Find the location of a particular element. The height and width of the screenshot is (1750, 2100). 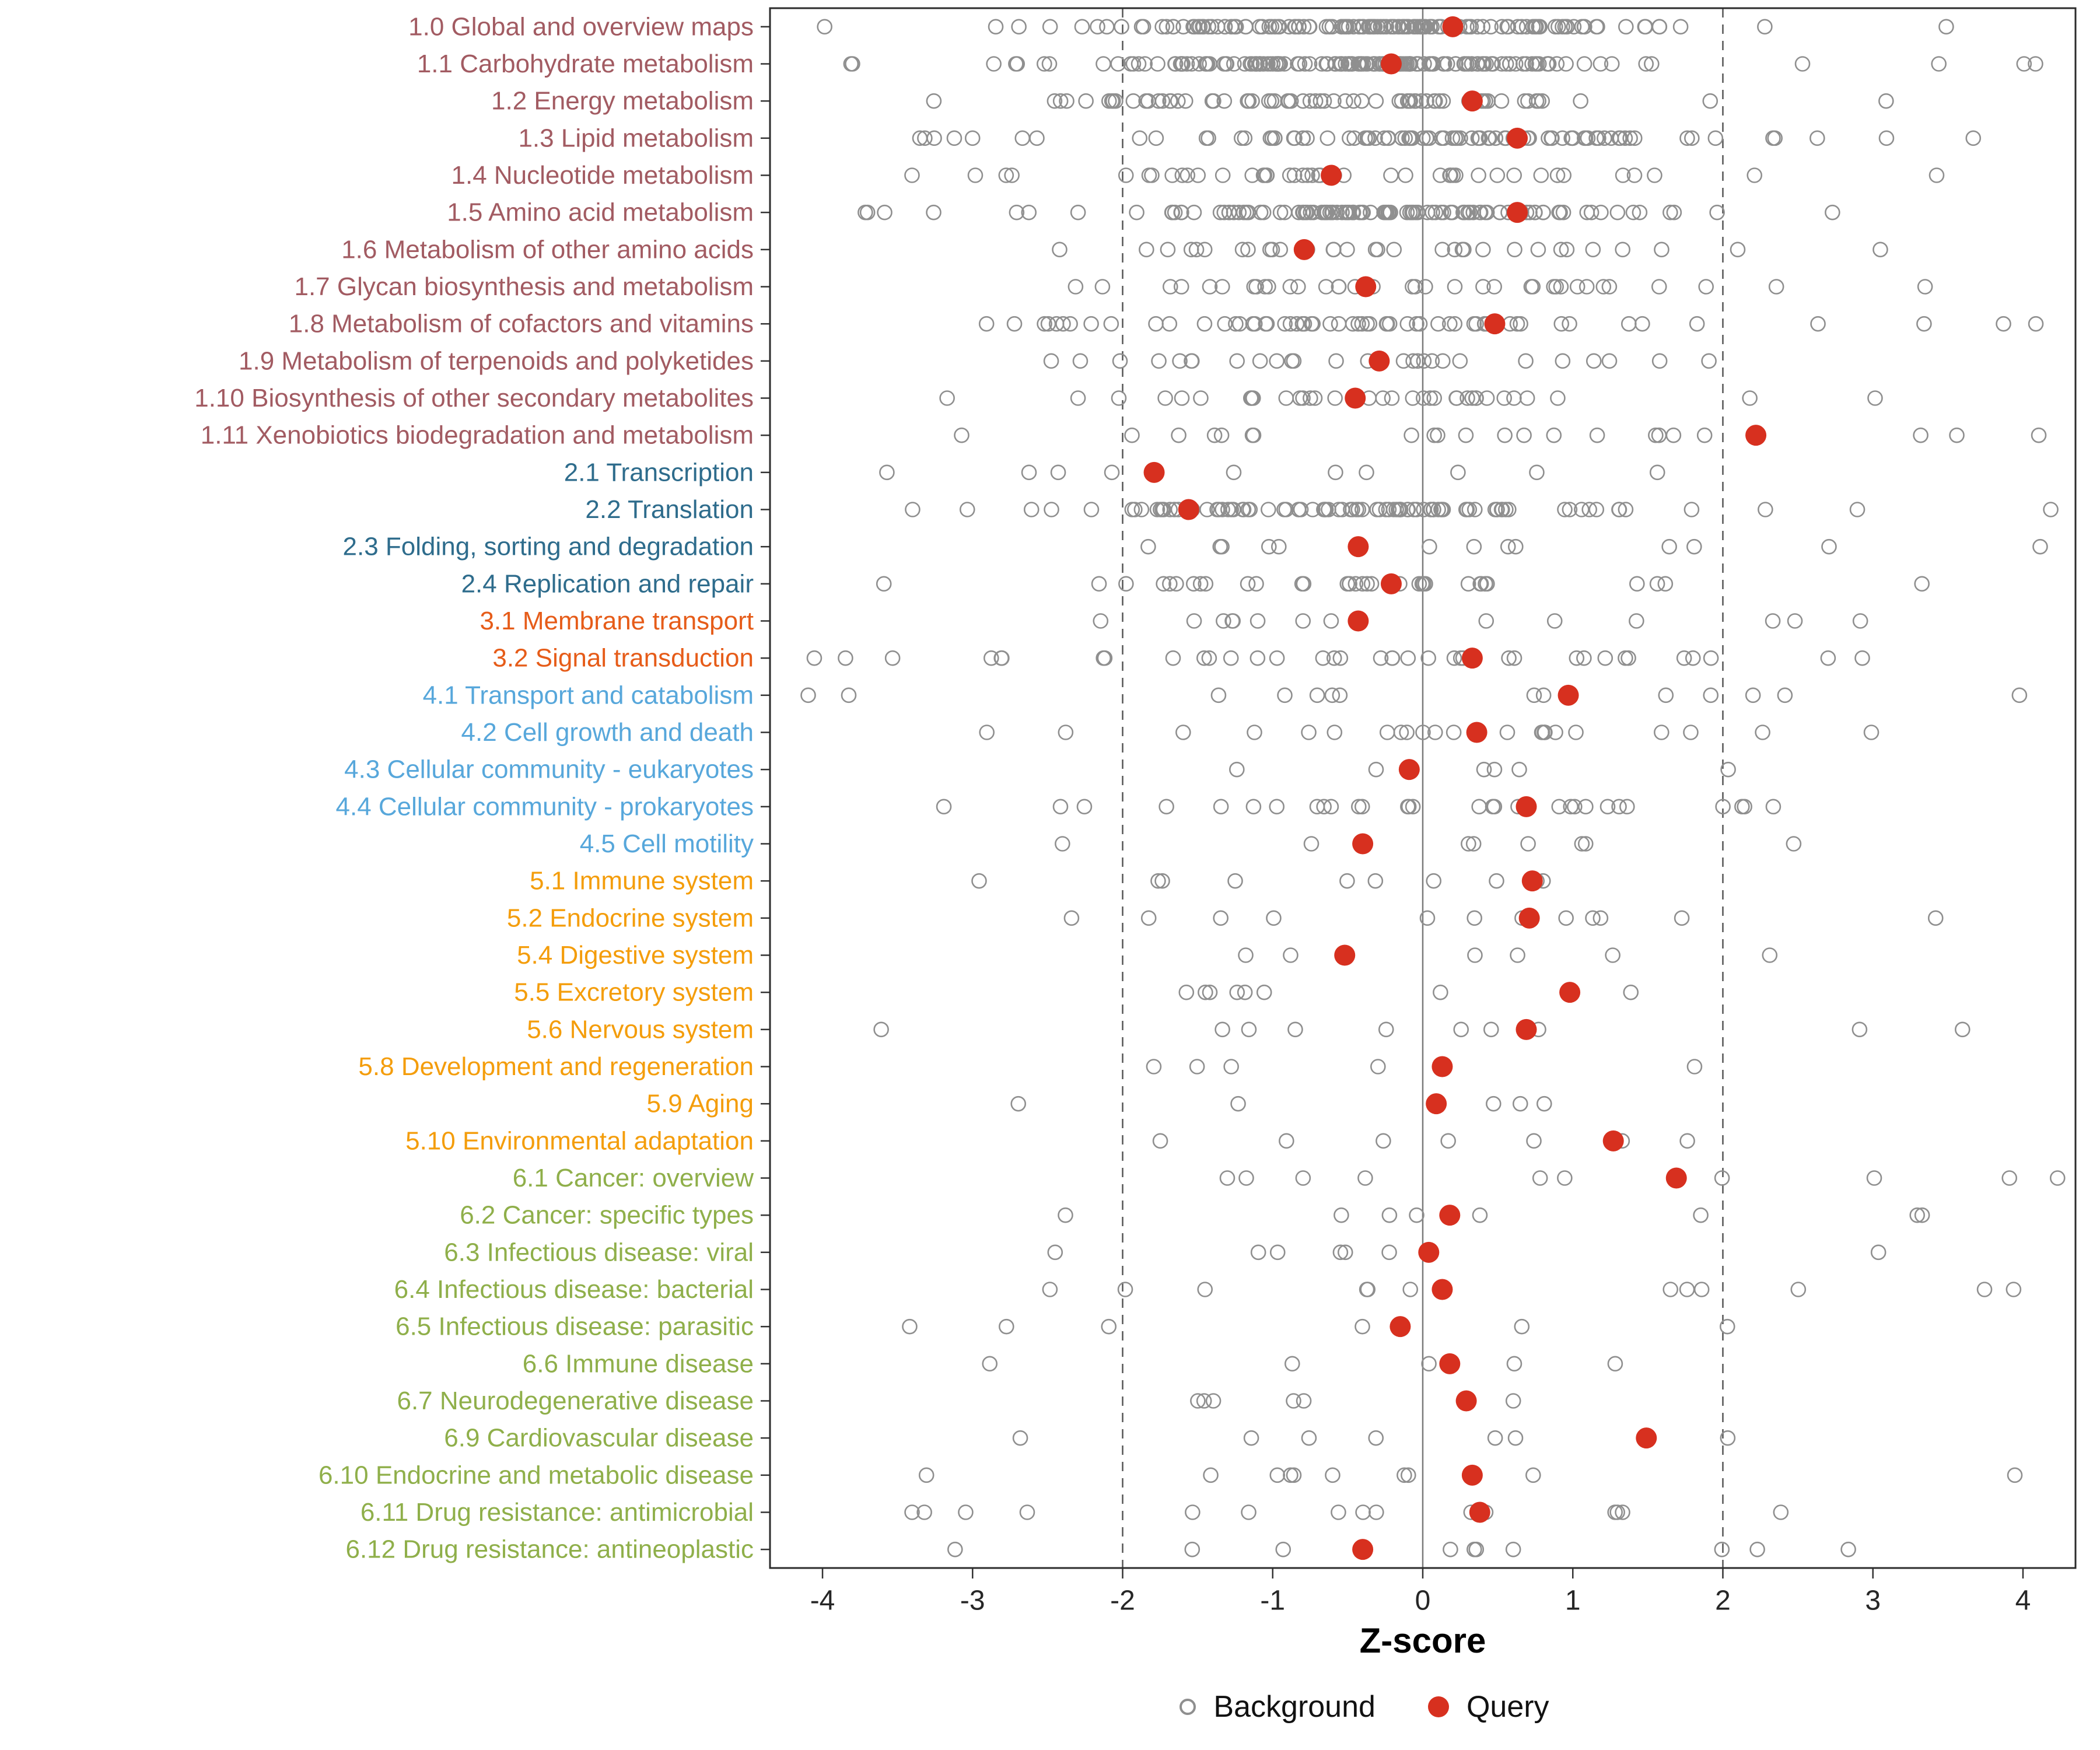

row-label: 5.6 Nervous system is located at coordinates (640, 1029).